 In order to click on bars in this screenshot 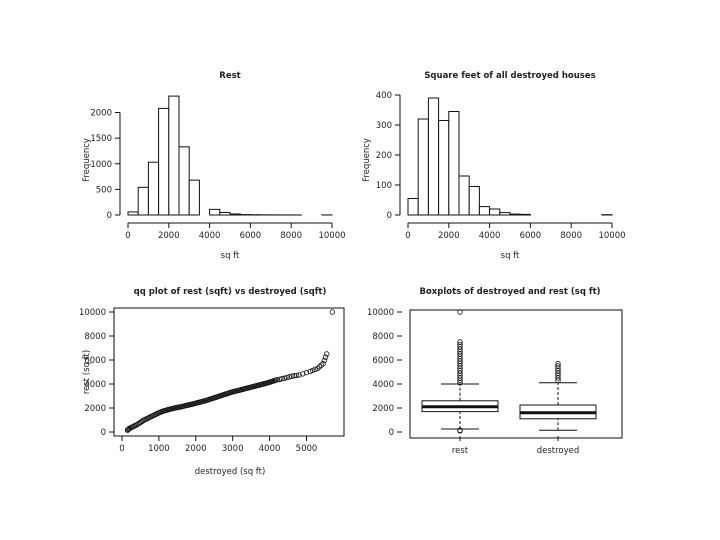, I will do `click(510, 156)`.